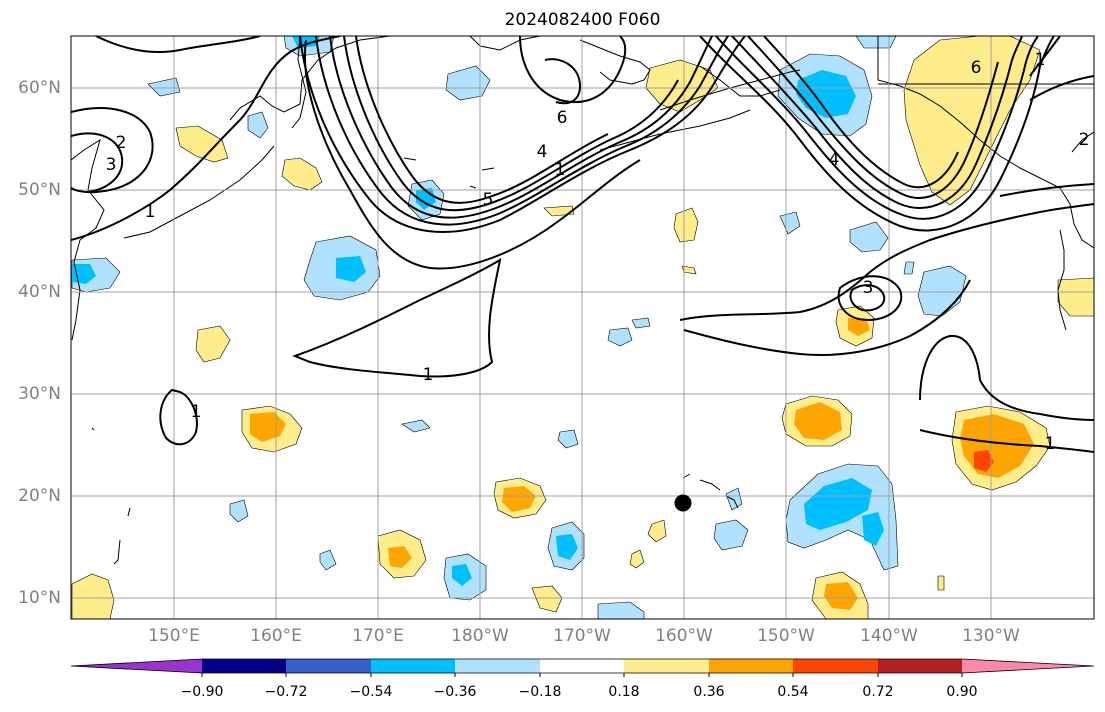 Image resolution: width=1105 pixels, height=712 pixels. Describe the element at coordinates (961, 692) in the screenshot. I see `colorbar-tick-label: 0.90` at that location.